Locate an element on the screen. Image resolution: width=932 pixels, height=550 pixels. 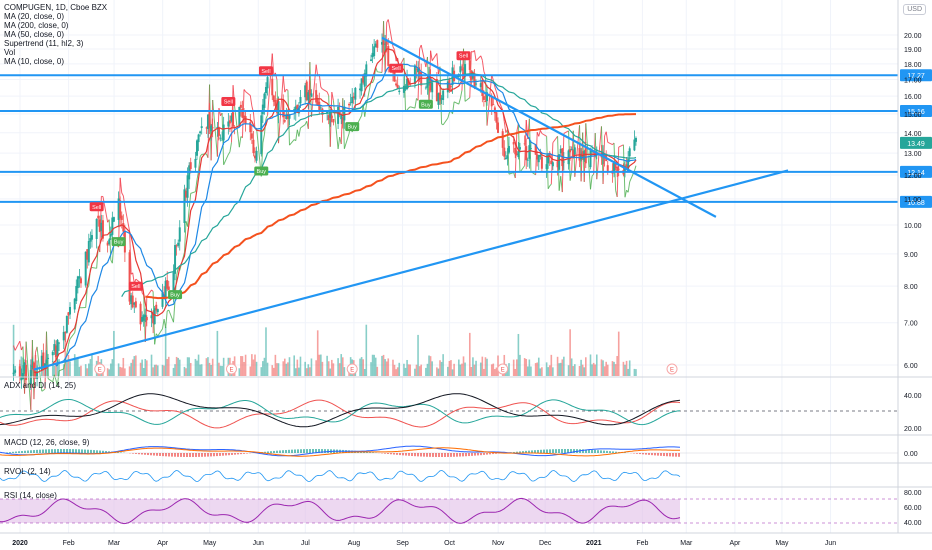
legend-ma200: MA (200, close, 0) is located at coordinates (36, 25).